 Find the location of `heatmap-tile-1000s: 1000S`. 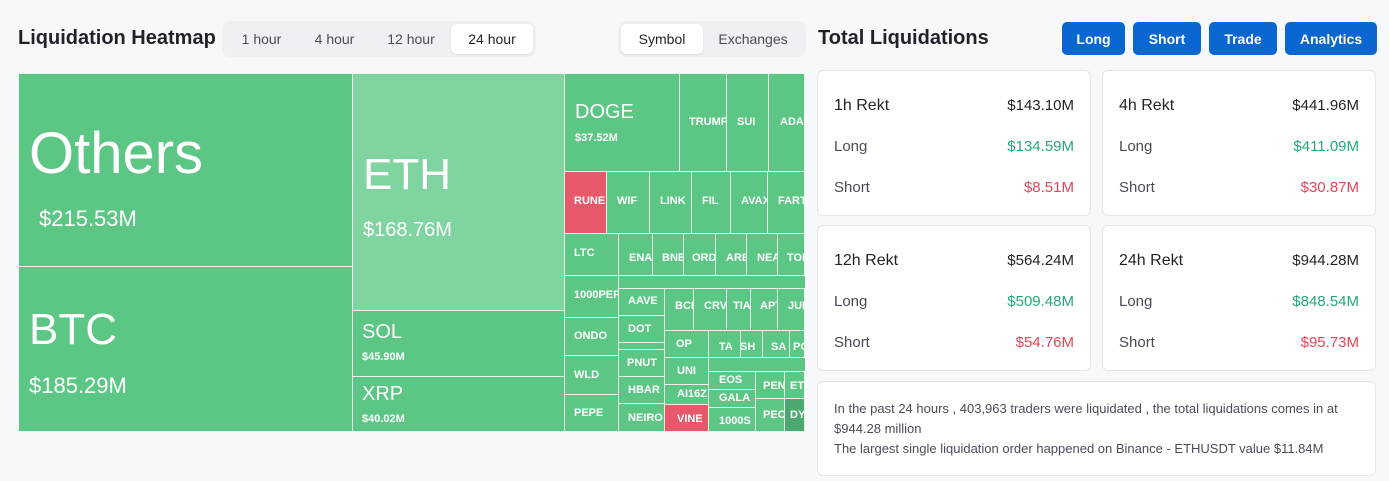

heatmap-tile-1000s: 1000S is located at coordinates (732, 419).